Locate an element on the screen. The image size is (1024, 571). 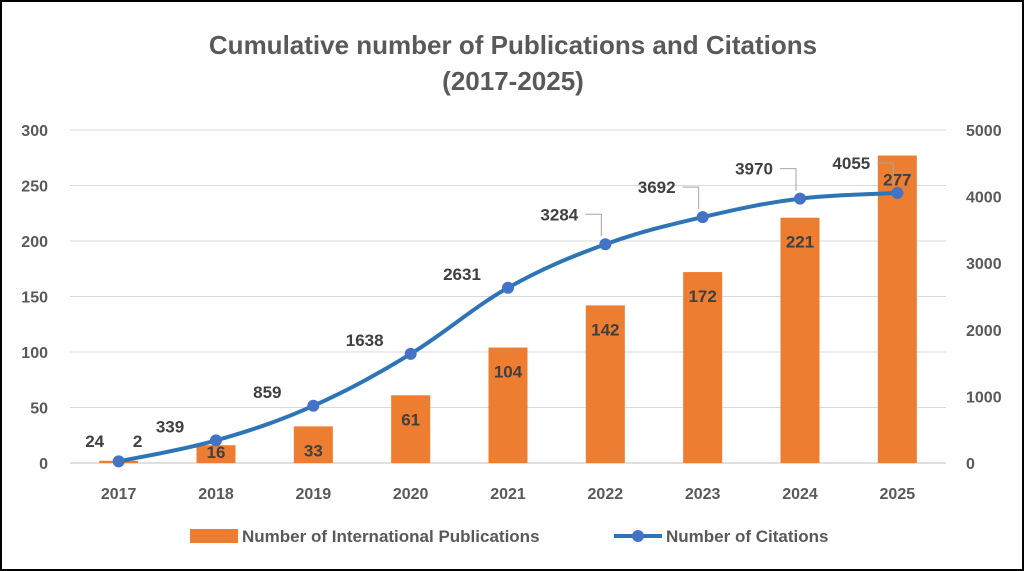
x-tick-label: 2020 is located at coordinates (411, 494).